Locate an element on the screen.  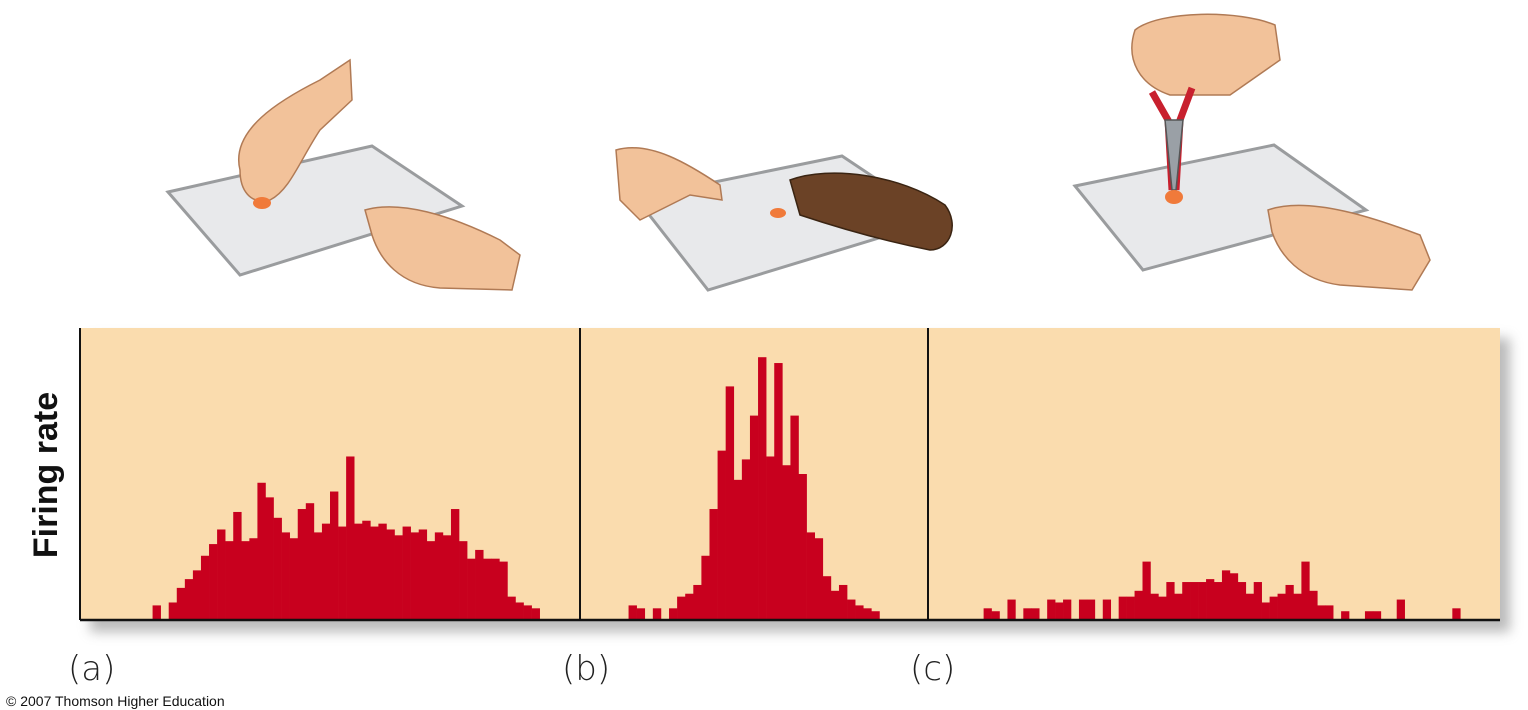
panel-label: (c) is located at coordinates (932, 669).